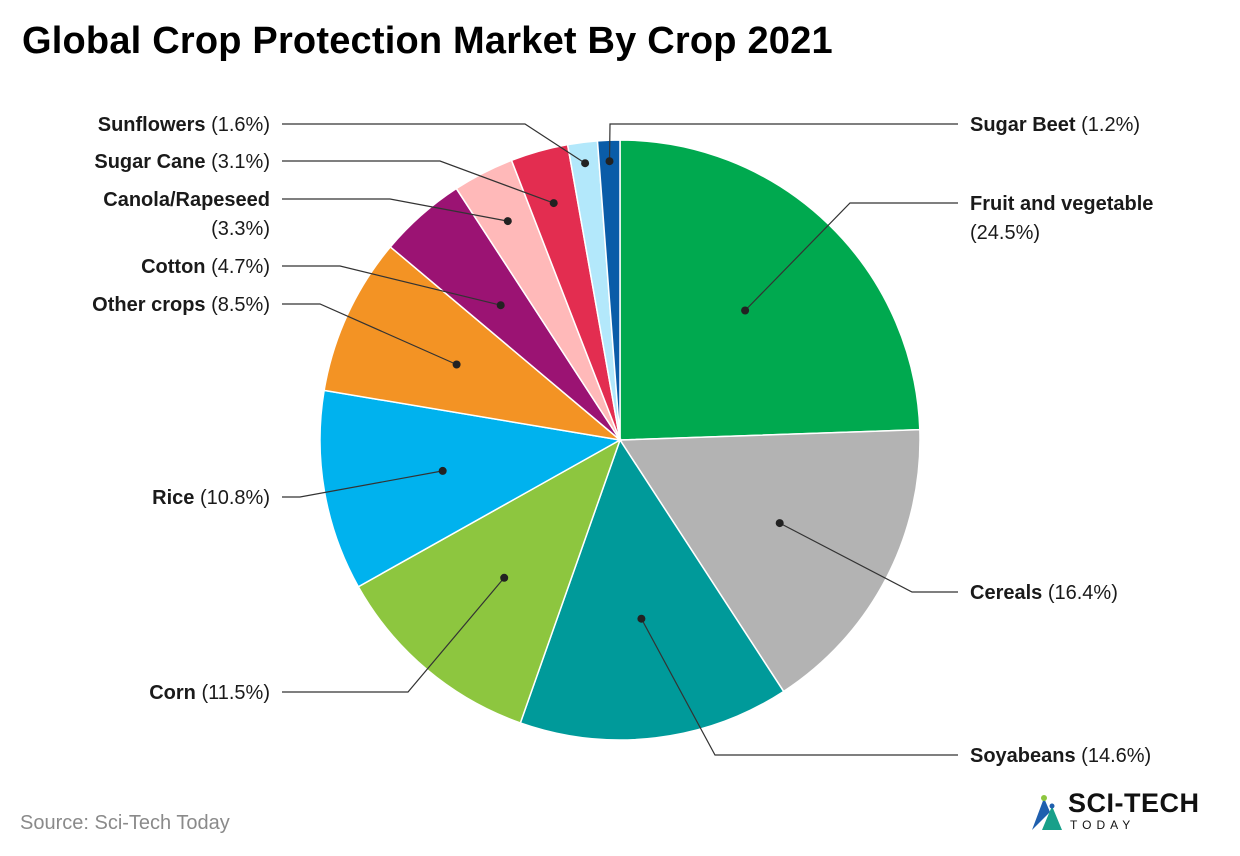 This screenshot has height=856, width=1240. Describe the element at coordinates (652, 589) in the screenshot. I see `pie-slice-soyabeans` at that location.